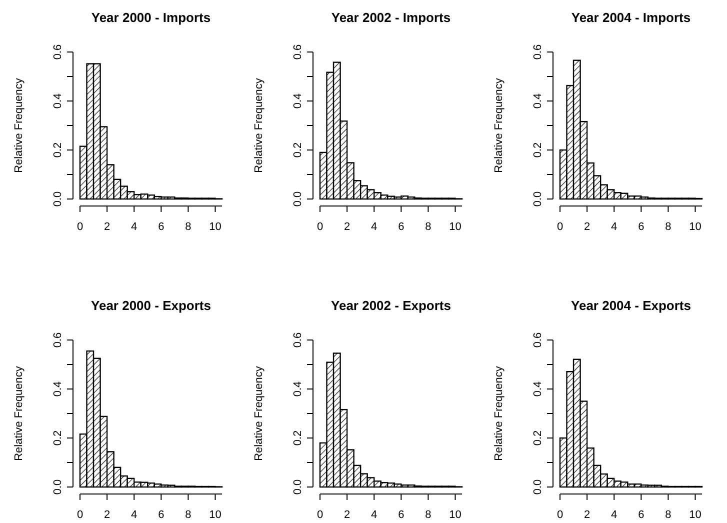 The height and width of the screenshot is (523, 727). What do you see at coordinates (151, 17) in the screenshot?
I see `chart-title: Year 2000 - Imports` at bounding box center [151, 17].